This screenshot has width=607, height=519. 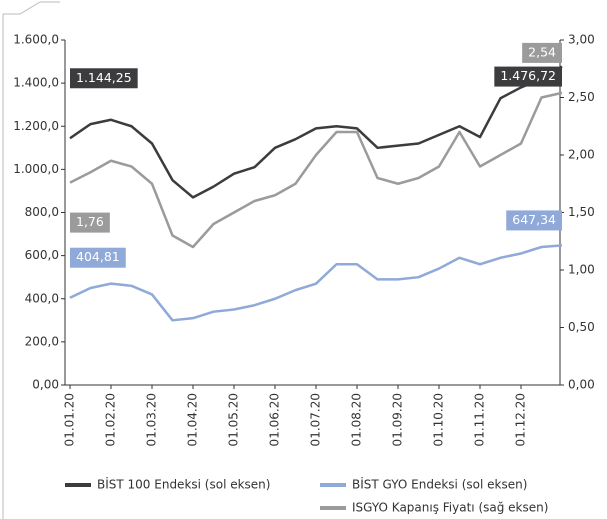 I want to click on data-label: 647,34, so click(x=534, y=219).